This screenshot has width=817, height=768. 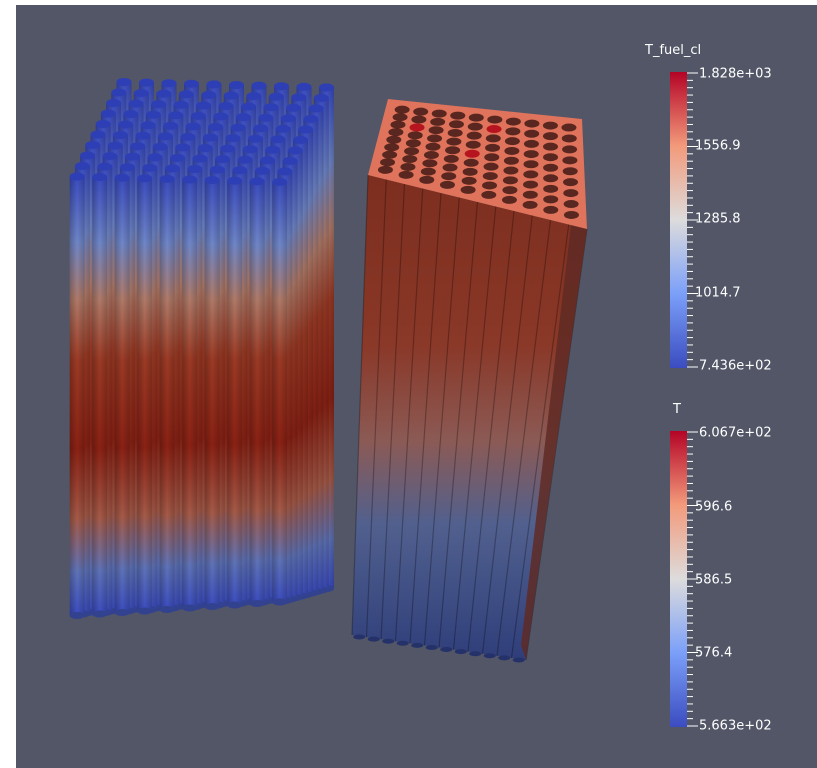 I want to click on colorbar-fuel-ticks, so click(x=692, y=220).